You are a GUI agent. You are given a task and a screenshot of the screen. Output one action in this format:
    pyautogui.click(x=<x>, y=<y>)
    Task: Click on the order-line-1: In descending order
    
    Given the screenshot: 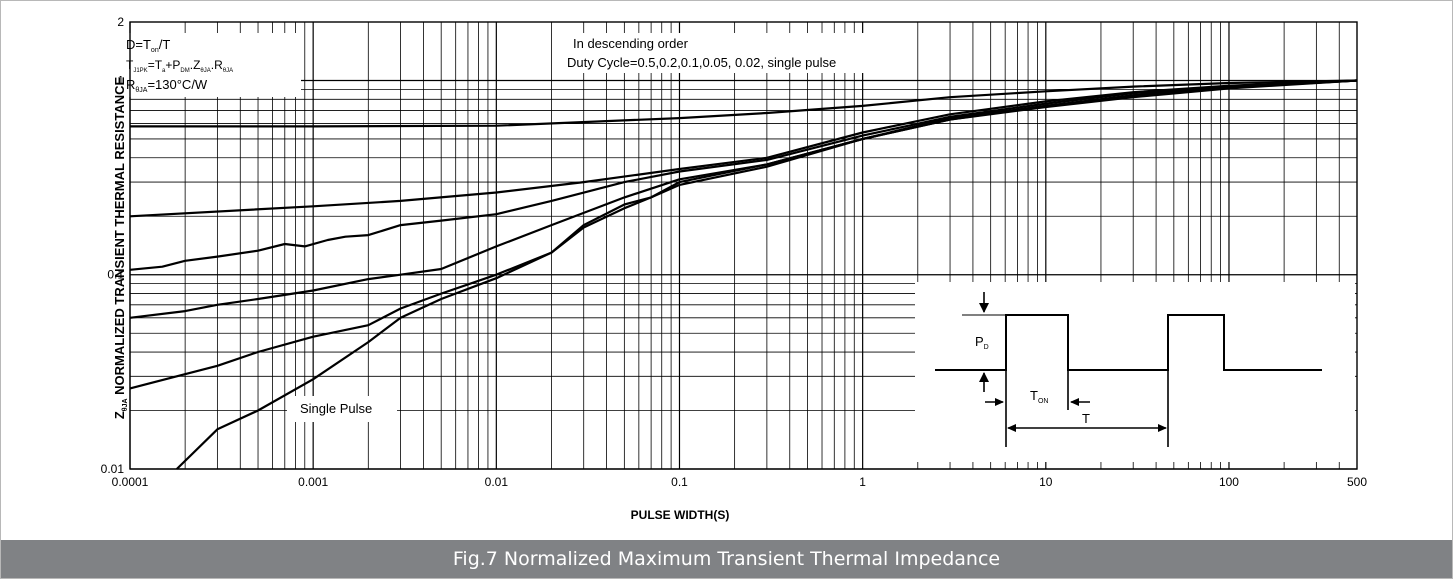 What is the action you would take?
    pyautogui.click(x=631, y=43)
    